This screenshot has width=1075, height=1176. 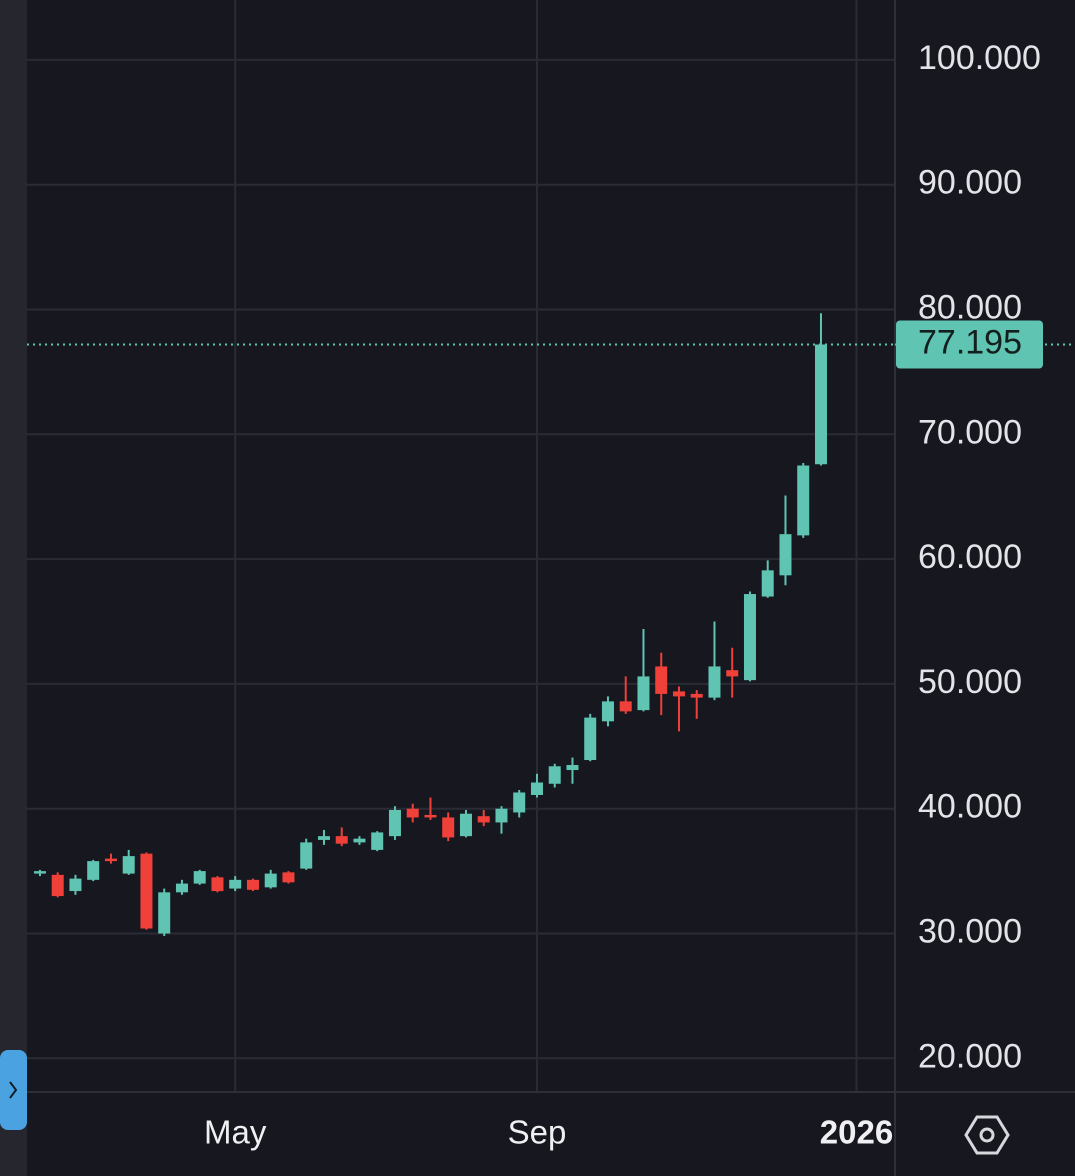 I want to click on x-tick-label: May, so click(x=235, y=1132).